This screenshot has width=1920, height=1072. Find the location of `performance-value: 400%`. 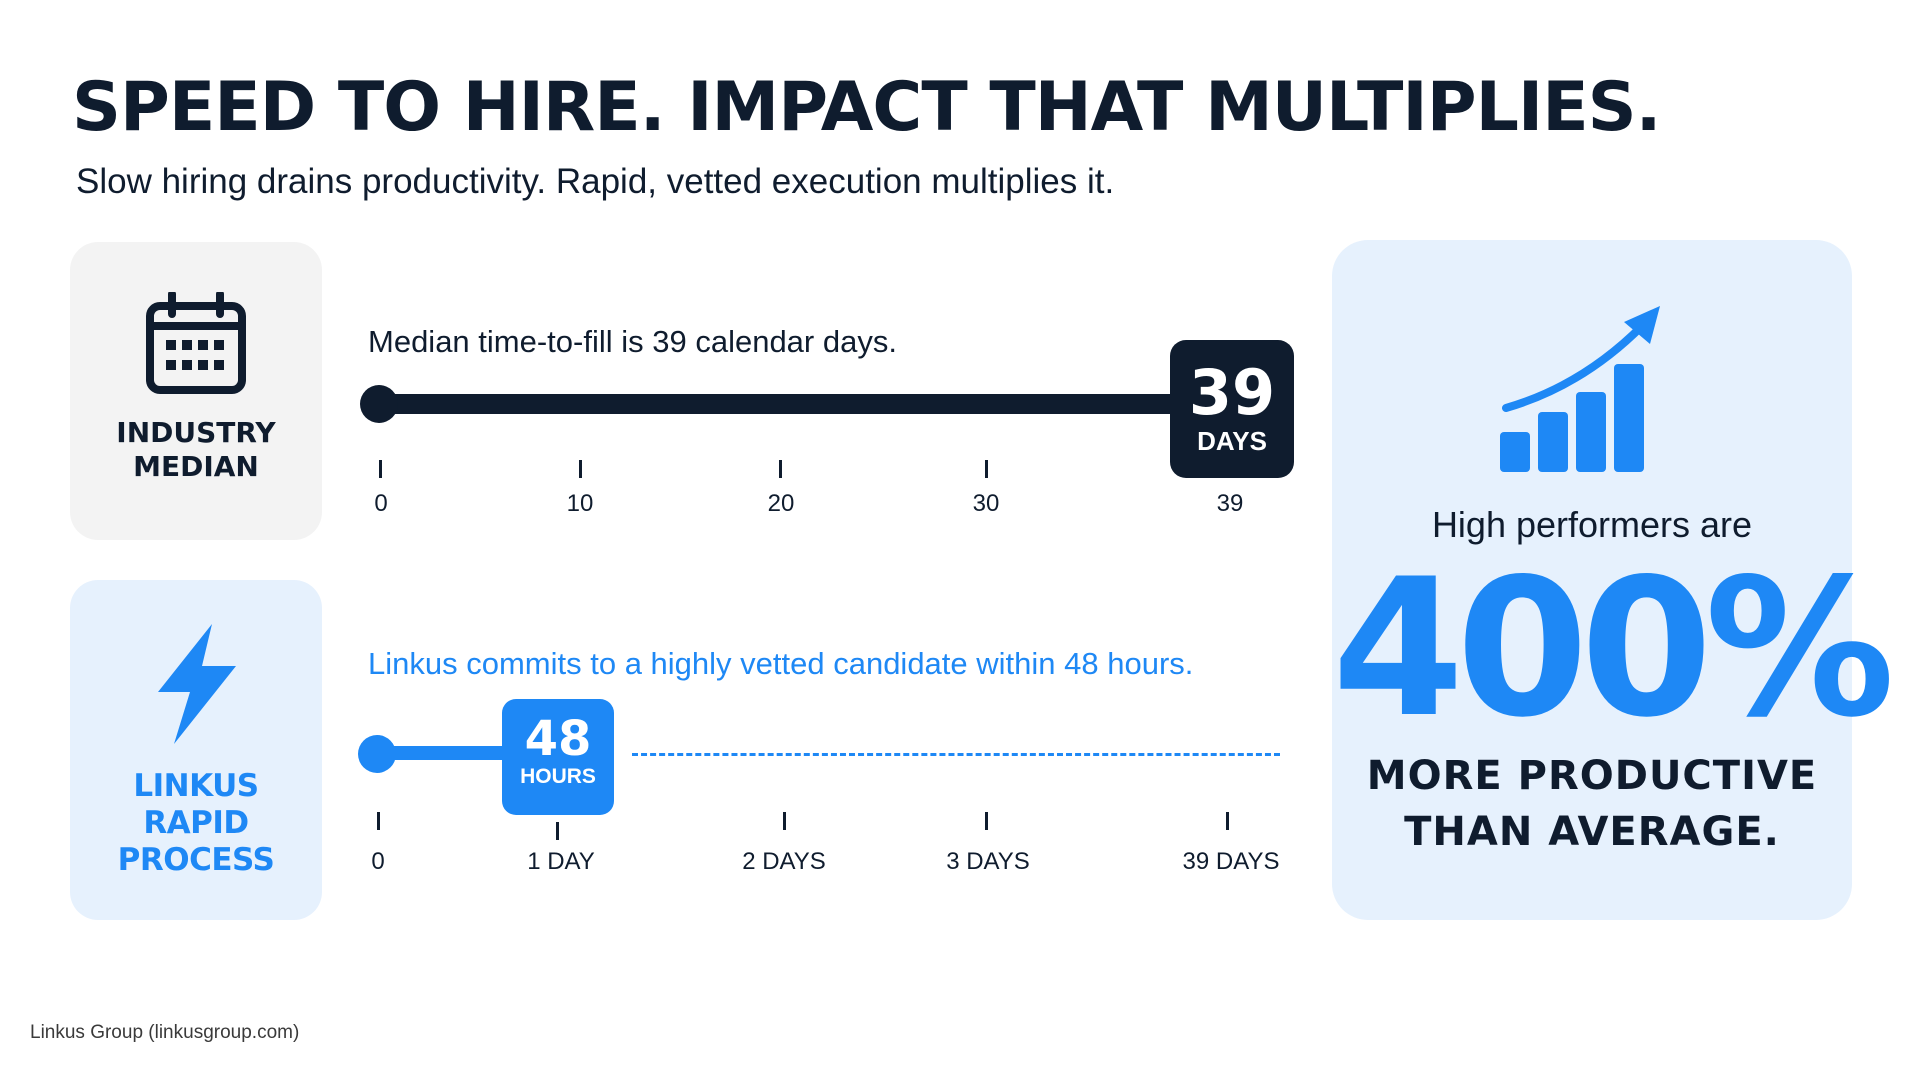

performance-value: 400% is located at coordinates (1613, 648).